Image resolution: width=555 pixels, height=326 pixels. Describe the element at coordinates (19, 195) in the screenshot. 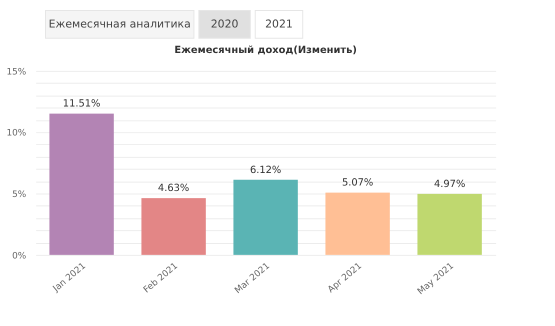

I see `y-tick-label: 5%` at that location.